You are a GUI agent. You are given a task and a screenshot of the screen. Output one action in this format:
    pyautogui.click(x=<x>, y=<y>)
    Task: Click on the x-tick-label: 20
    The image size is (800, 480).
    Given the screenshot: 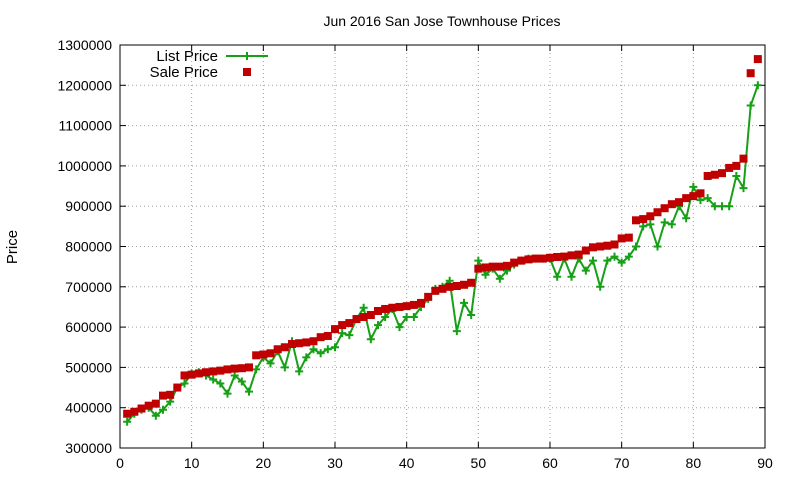 What is the action you would take?
    pyautogui.click(x=264, y=463)
    